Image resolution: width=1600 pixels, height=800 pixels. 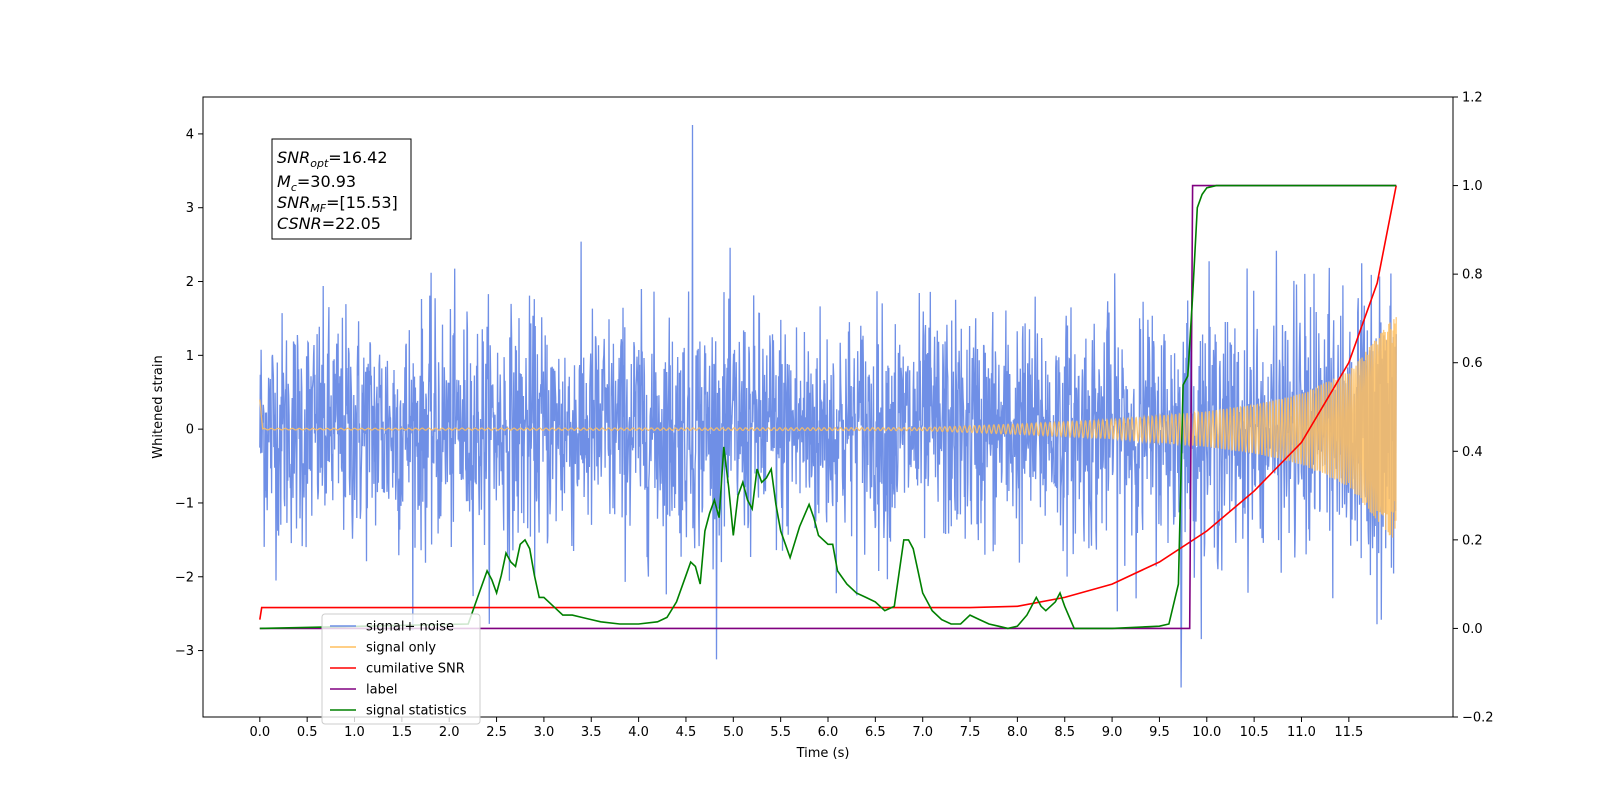 I want to click on x-tick-label: 5.0, so click(x=733, y=732).